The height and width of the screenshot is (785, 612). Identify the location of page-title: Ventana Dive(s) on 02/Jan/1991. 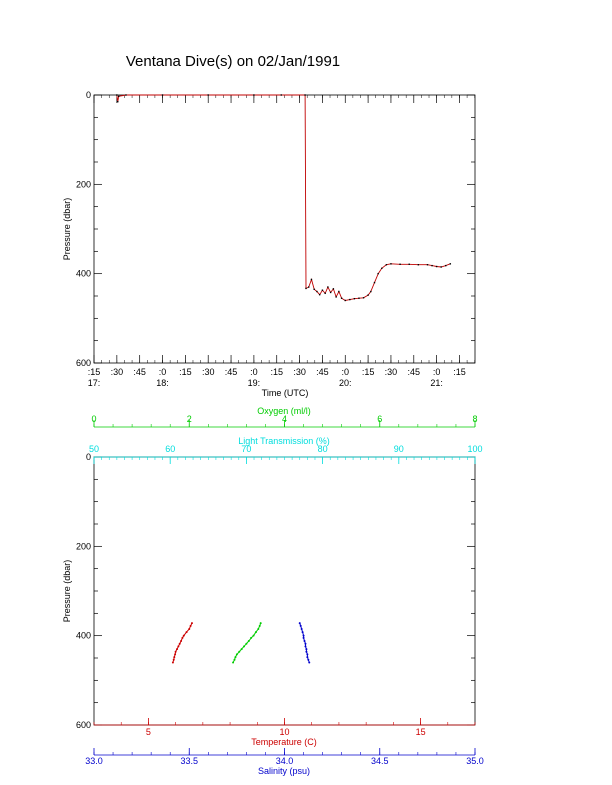
(233, 61).